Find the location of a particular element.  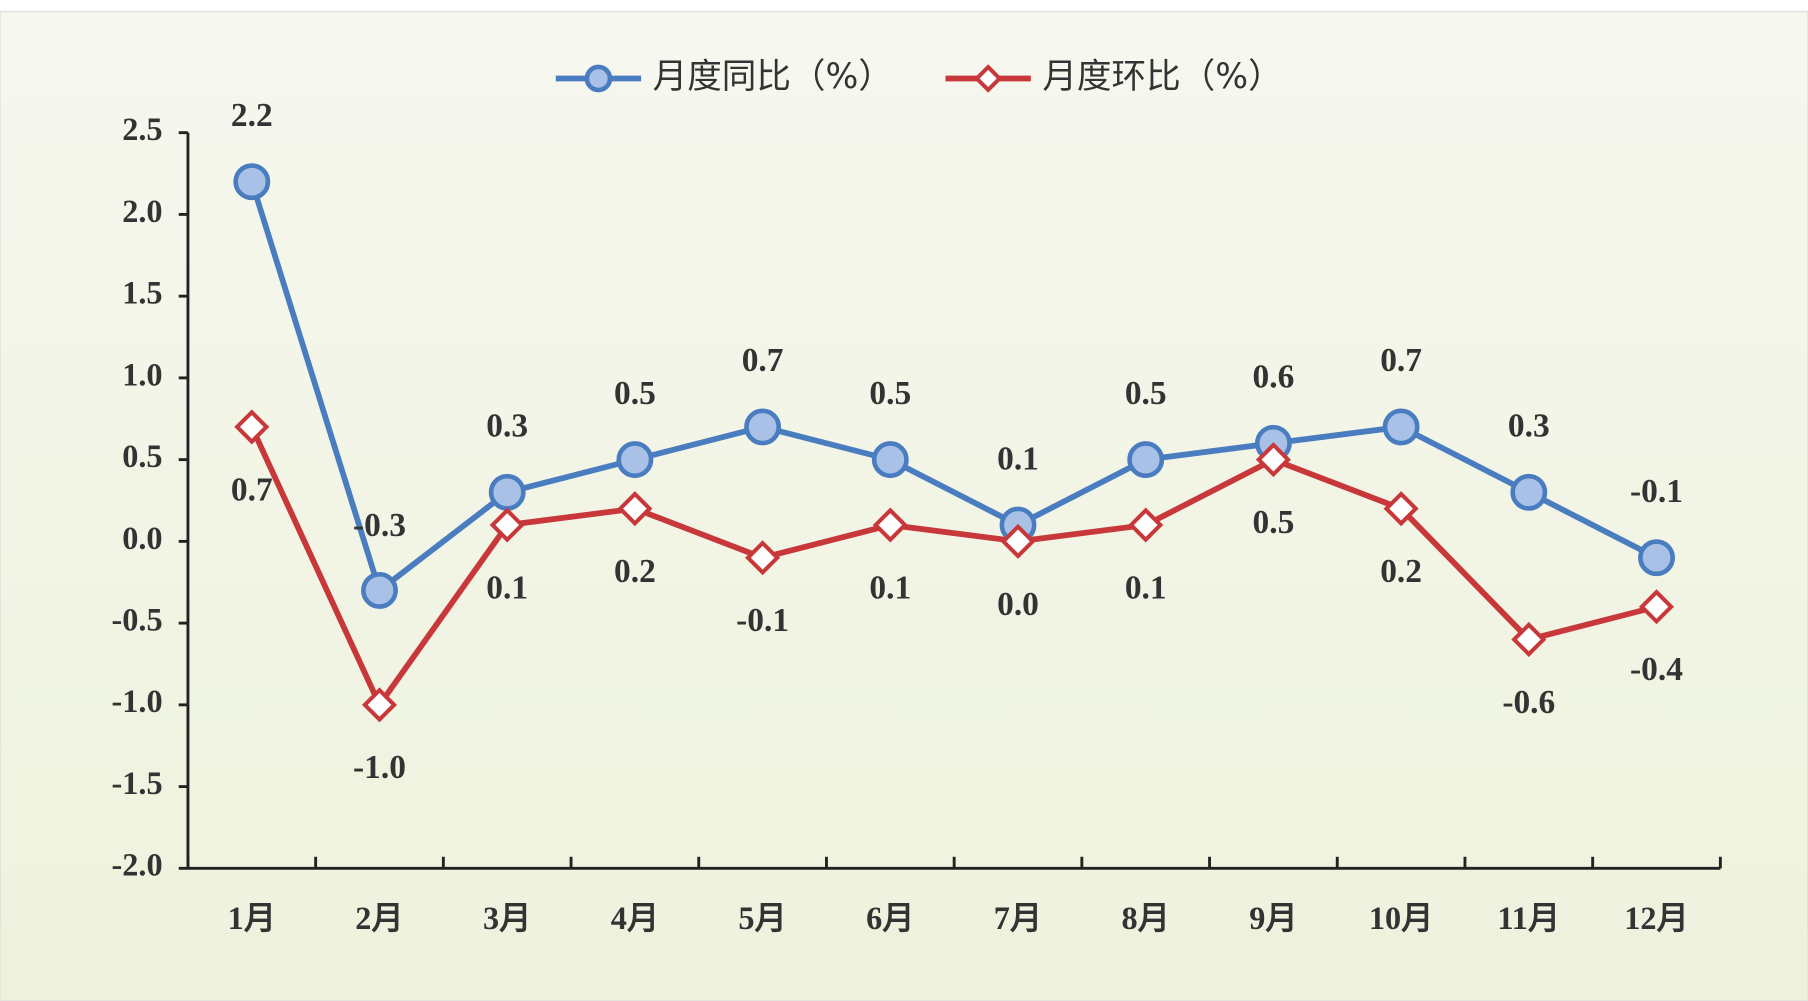

y-tick-label: 1.0 is located at coordinates (142, 374).